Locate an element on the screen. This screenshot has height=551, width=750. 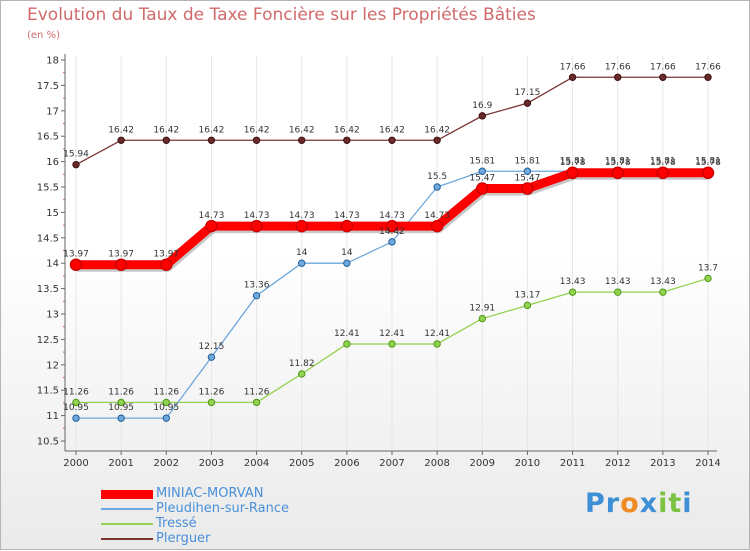
logo-letter: i is located at coordinates (687, 503).